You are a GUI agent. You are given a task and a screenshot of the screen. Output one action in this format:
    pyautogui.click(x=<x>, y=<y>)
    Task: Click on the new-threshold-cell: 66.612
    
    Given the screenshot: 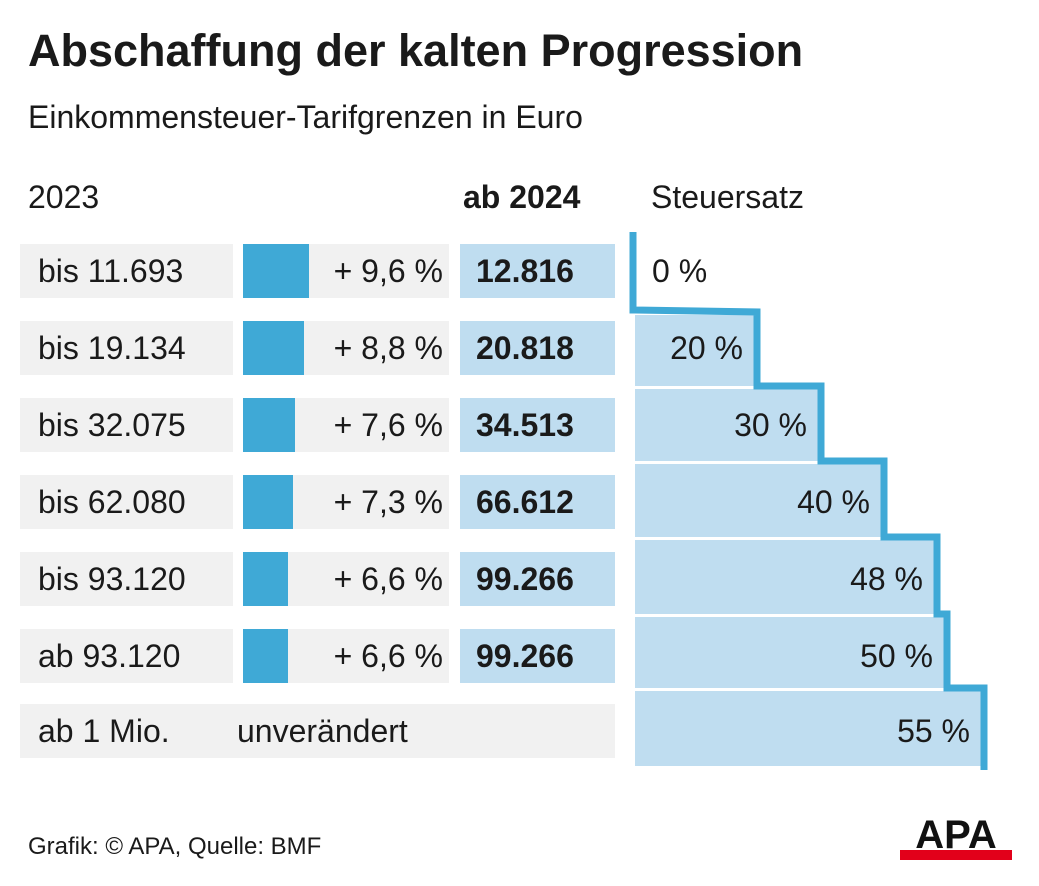 What is the action you would take?
    pyautogui.click(x=537, y=502)
    